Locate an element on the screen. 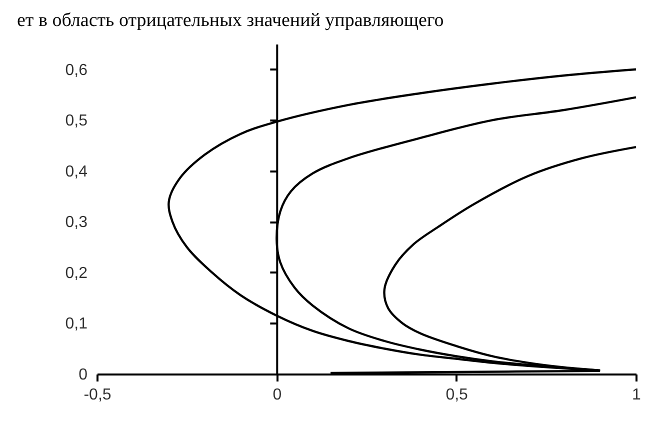 This screenshot has height=441, width=652. text: ет в область отрицательных значений управляющего is located at coordinates (230, 20).